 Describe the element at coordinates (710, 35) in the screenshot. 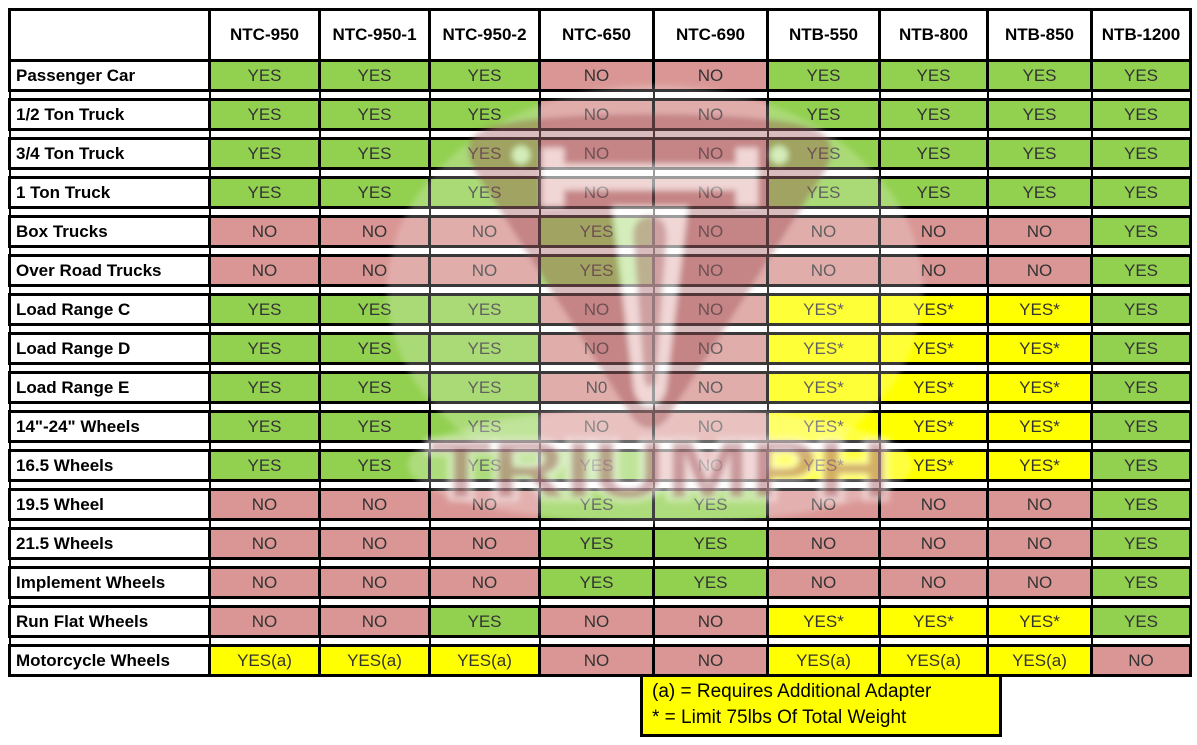

I see `column-header-ntc-690: NTC-690` at that location.